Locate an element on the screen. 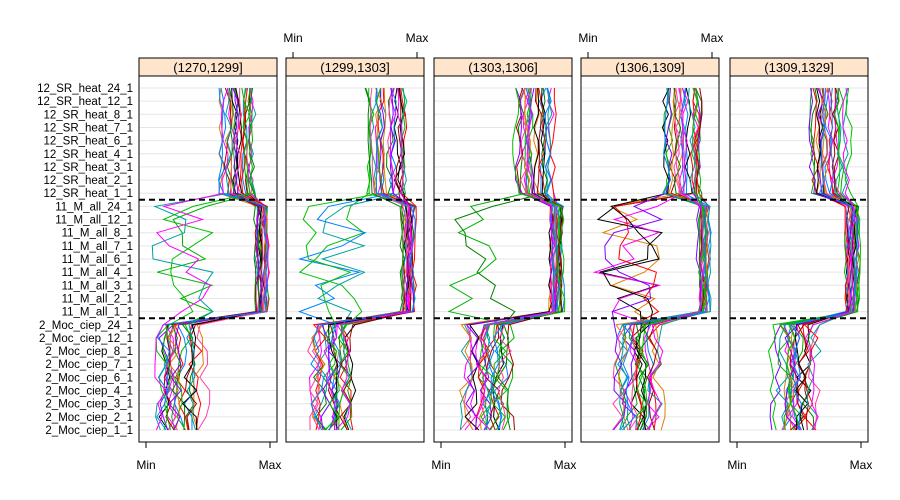  variable-label: 11_M_all_12_1 is located at coordinates (94, 221).